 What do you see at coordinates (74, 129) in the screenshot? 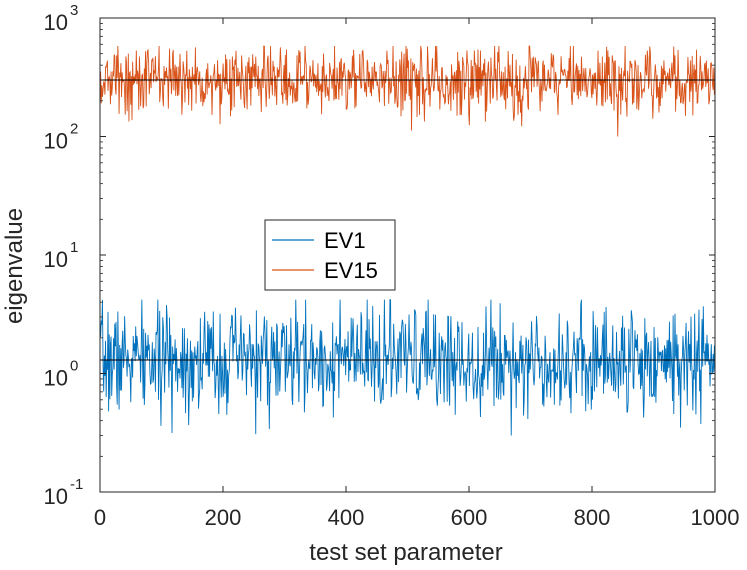
I see `y-tick-exponent: 2` at bounding box center [74, 129].